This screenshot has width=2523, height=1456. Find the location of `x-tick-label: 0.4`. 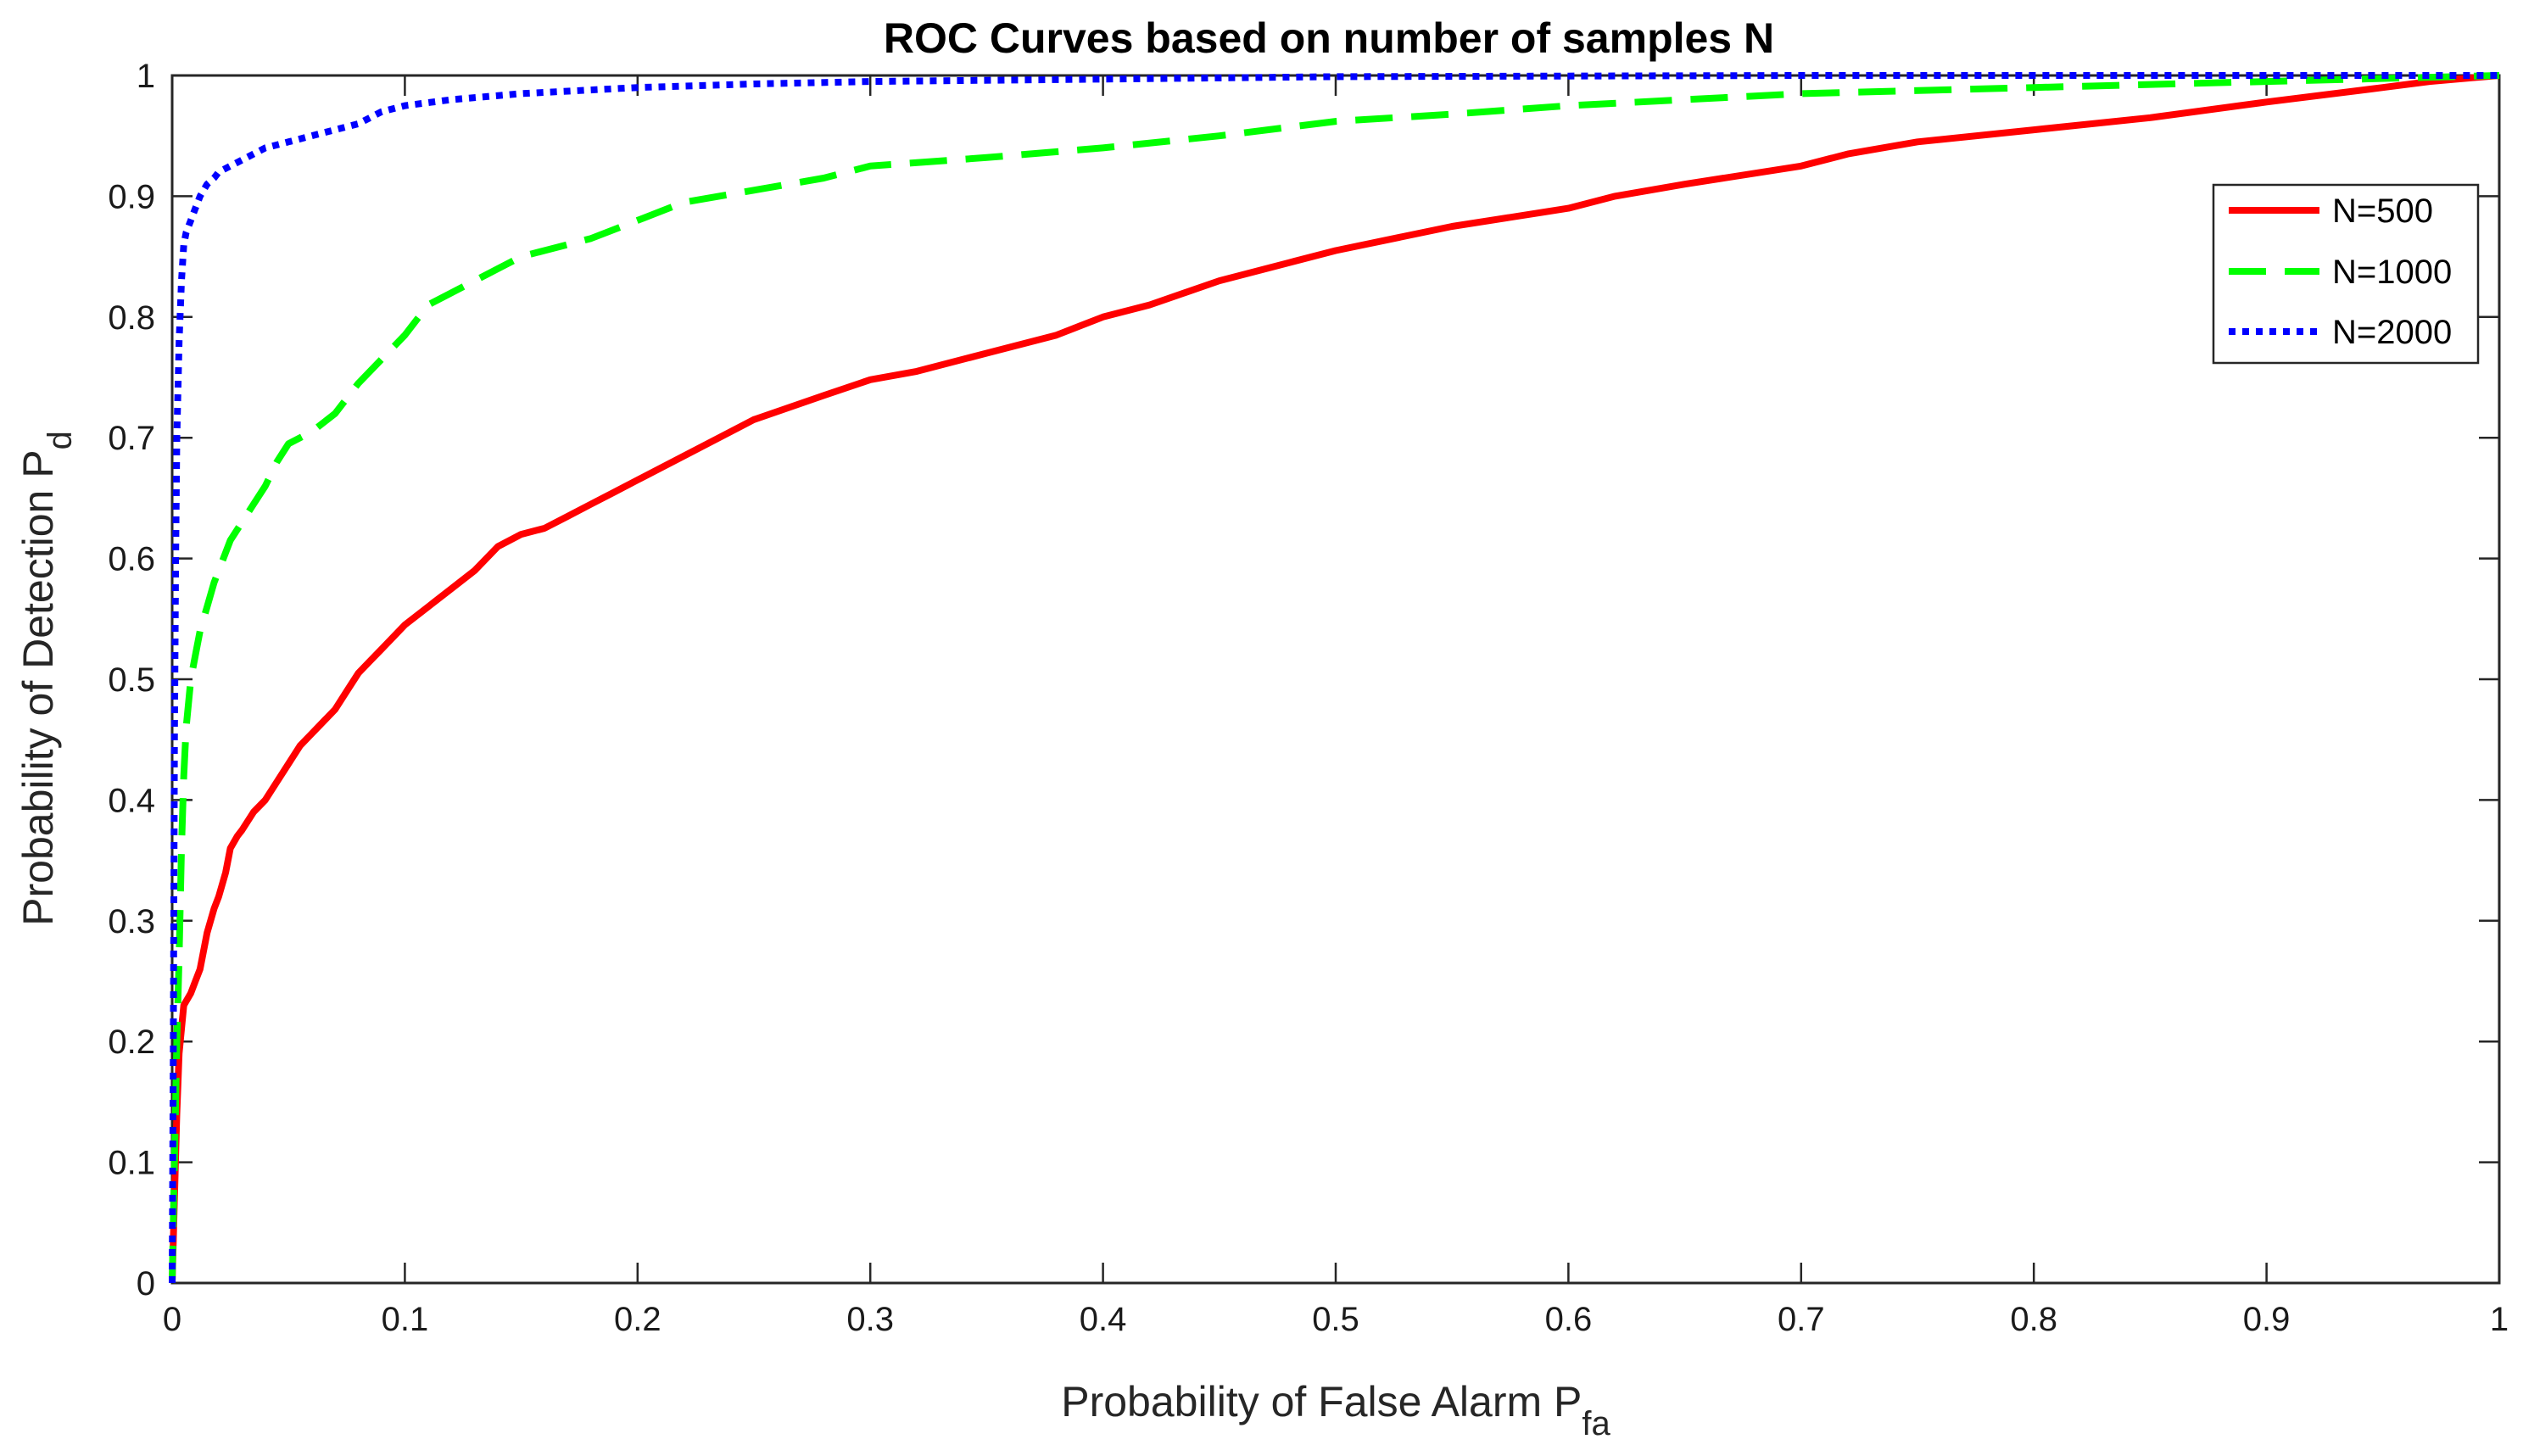

x-tick-label: 0.4 is located at coordinates (1103, 1319).